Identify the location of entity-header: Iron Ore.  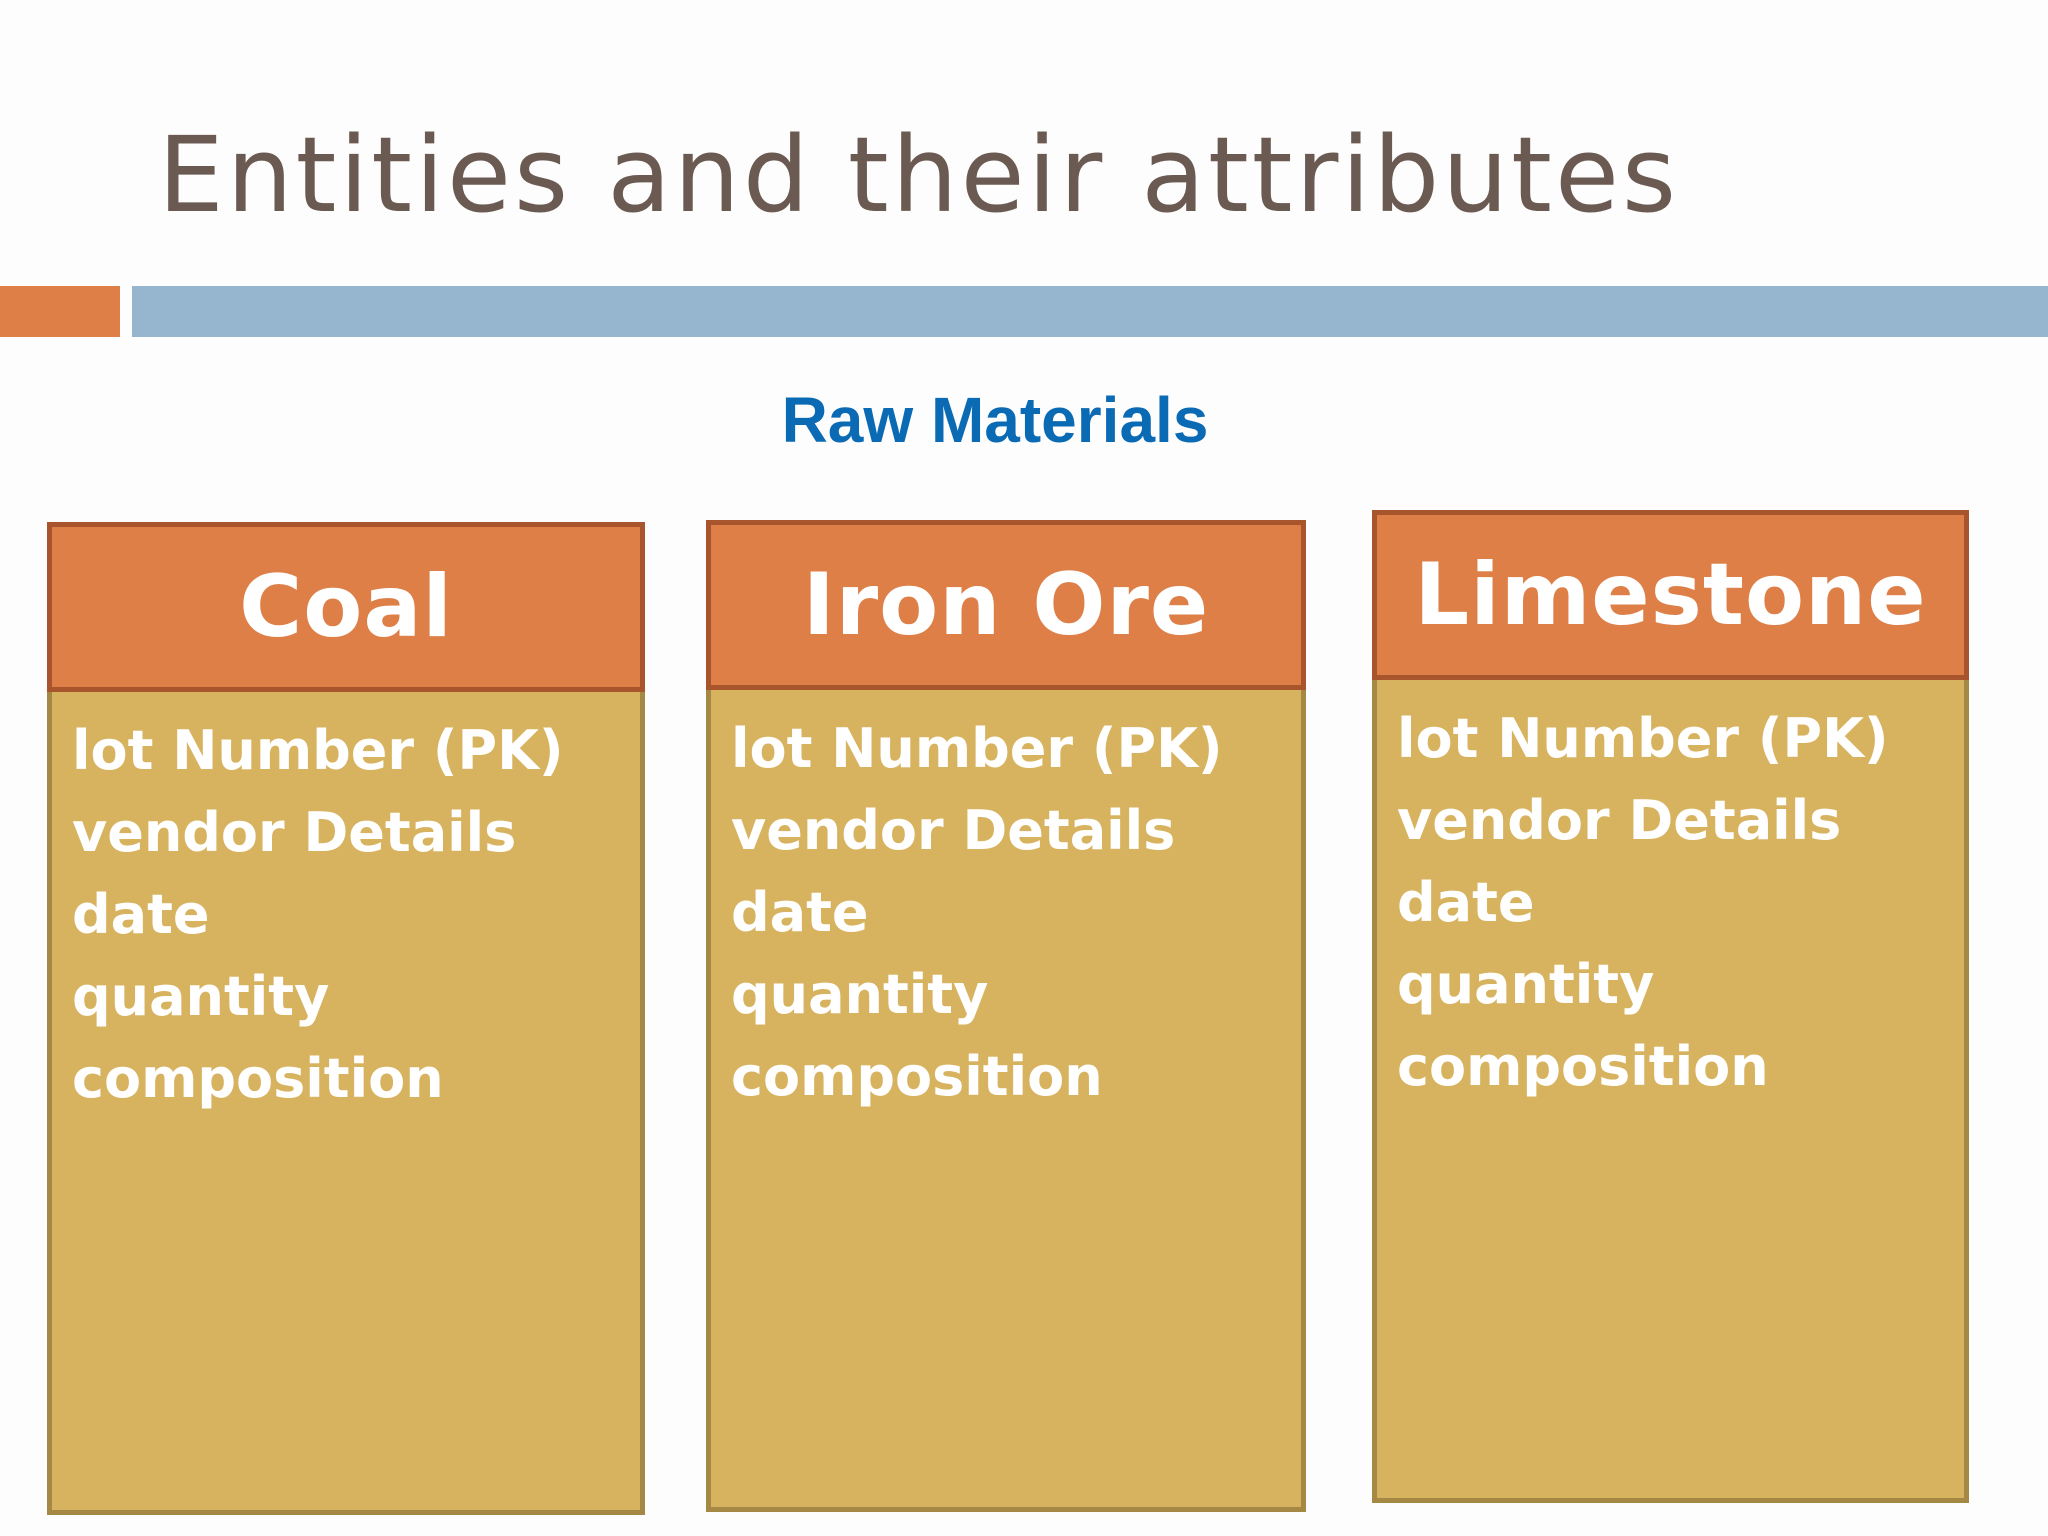
(1006, 605).